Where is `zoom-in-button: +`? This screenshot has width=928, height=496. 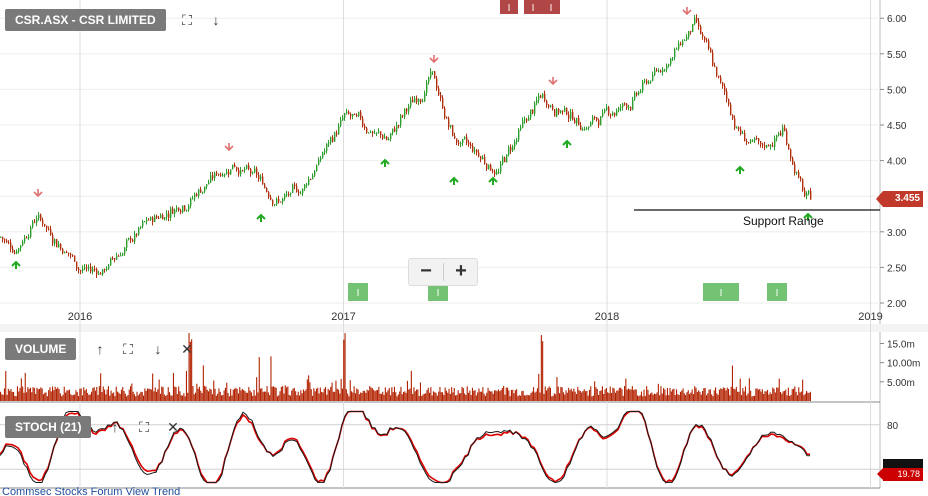 zoom-in-button: + is located at coordinates (461, 271).